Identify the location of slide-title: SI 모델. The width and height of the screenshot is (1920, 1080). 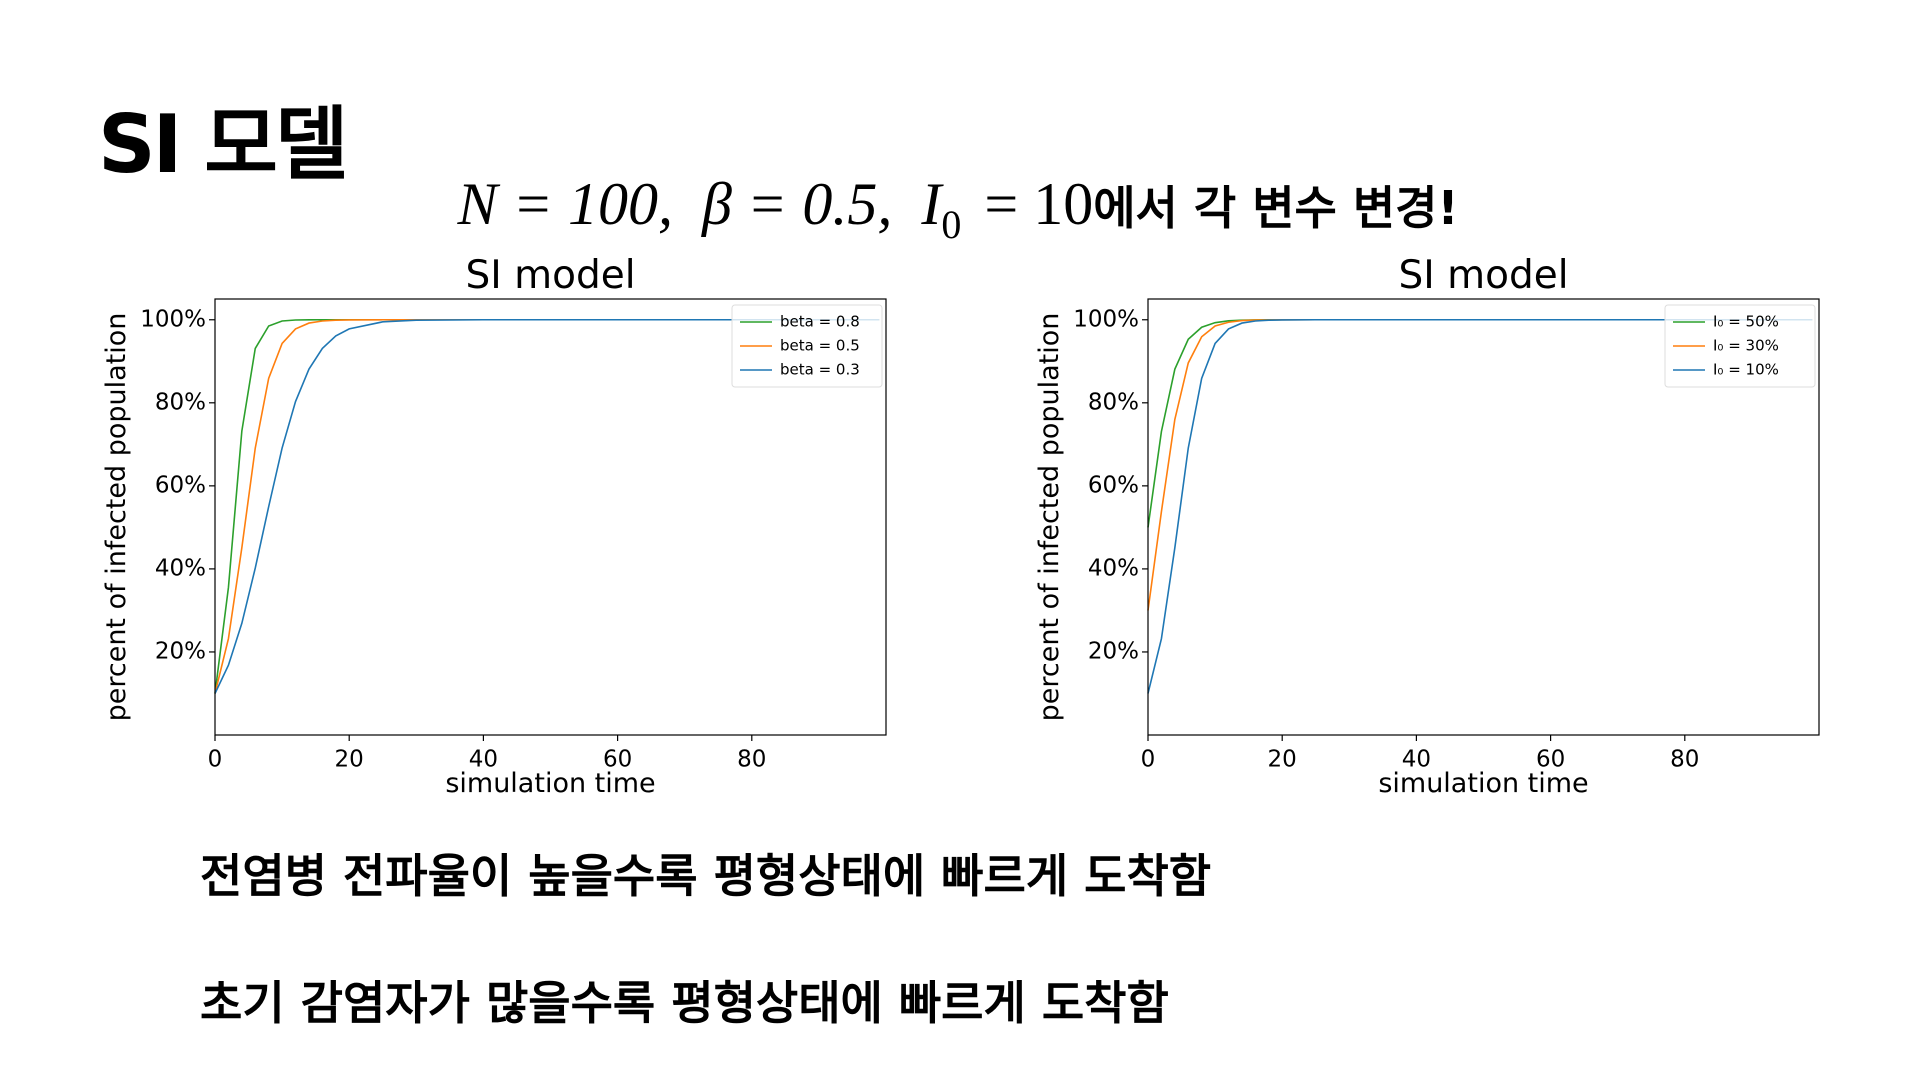
(221, 144).